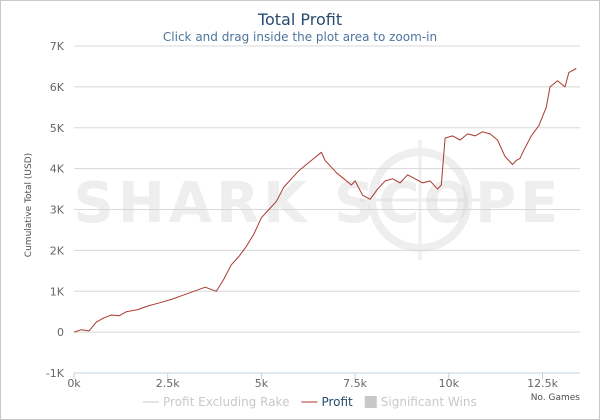 The width and height of the screenshot is (600, 420). What do you see at coordinates (318, 203) in the screenshot?
I see `watermark-text: SHARK SCOPE` at bounding box center [318, 203].